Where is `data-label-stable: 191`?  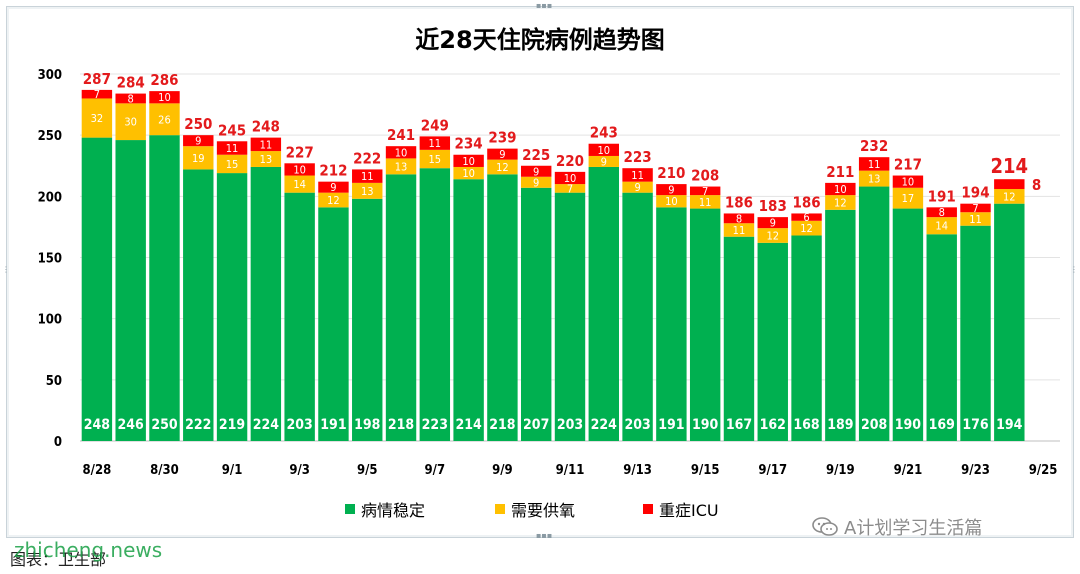 data-label-stable: 191 is located at coordinates (671, 425).